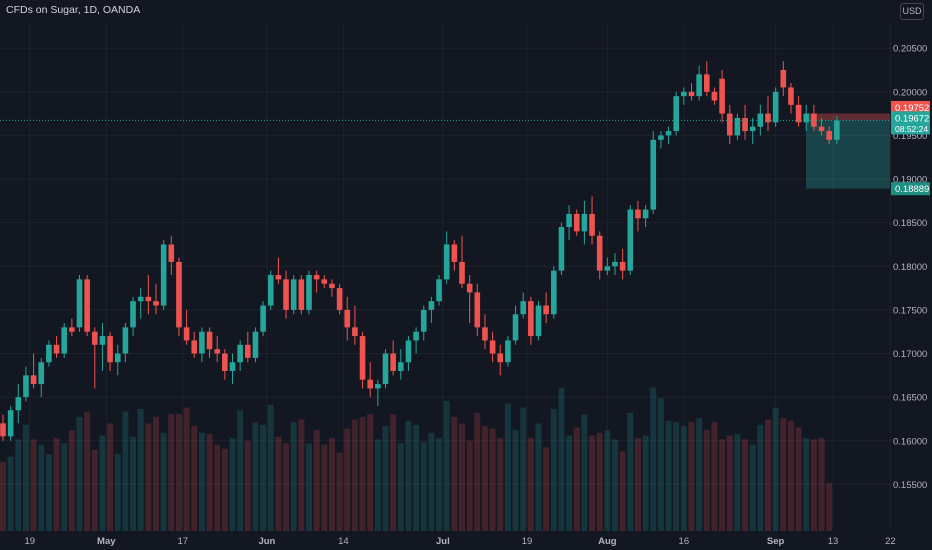 This screenshot has height=550, width=932. What do you see at coordinates (776, 541) in the screenshot?
I see `x-tick-label: Sep` at bounding box center [776, 541].